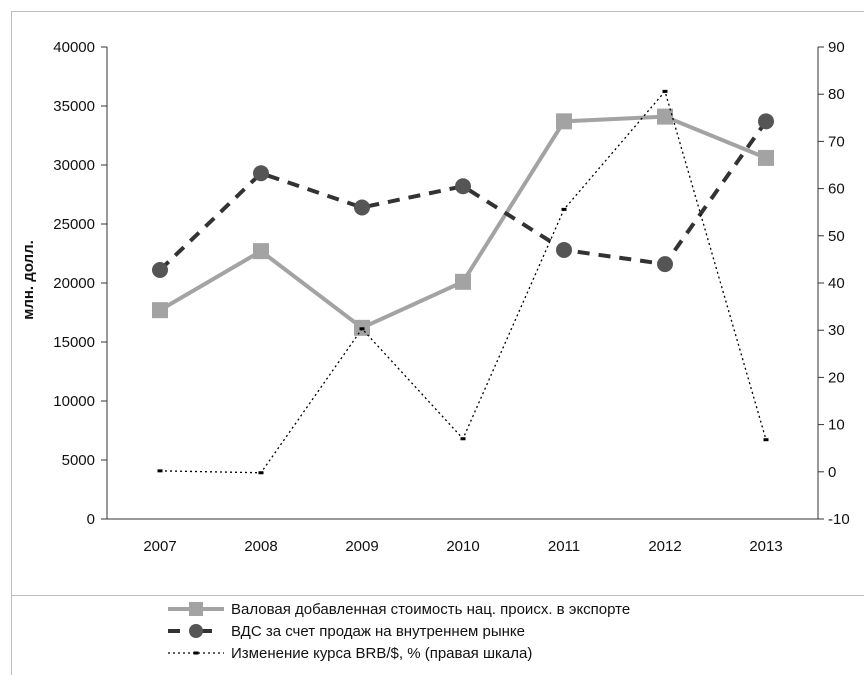  What do you see at coordinates (74, 342) in the screenshot?
I see `y-tick-label: 15000` at bounding box center [74, 342].